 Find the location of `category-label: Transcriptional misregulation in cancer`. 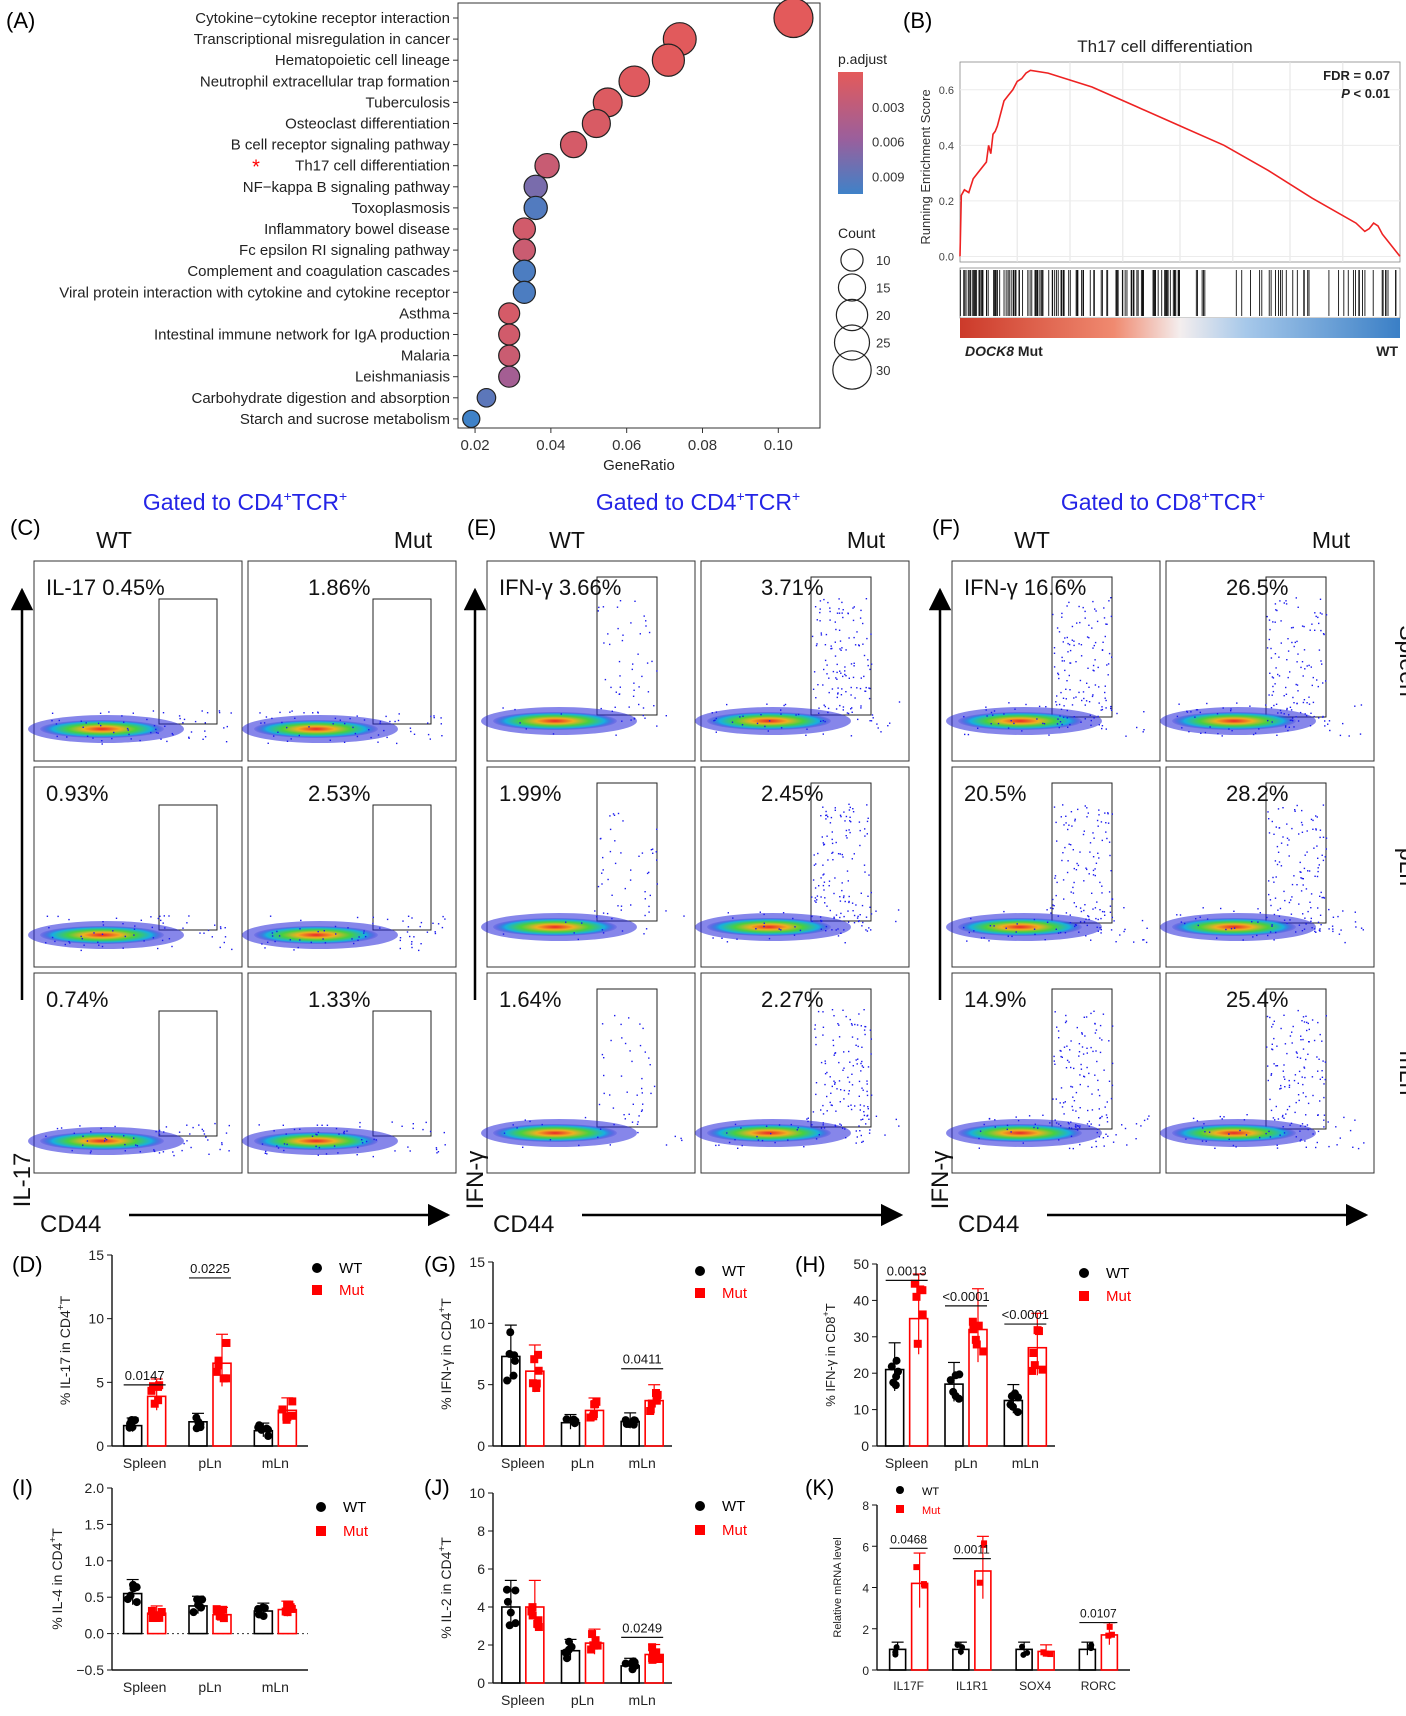

category-label: Transcriptional misregulation in cancer is located at coordinates (322, 39).